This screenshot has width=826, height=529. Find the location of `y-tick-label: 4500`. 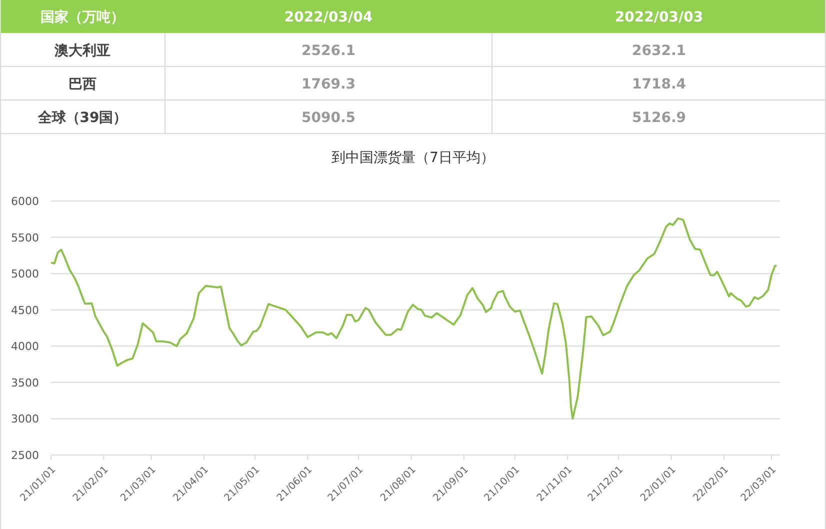

y-tick-label: 4500 is located at coordinates (25, 310).